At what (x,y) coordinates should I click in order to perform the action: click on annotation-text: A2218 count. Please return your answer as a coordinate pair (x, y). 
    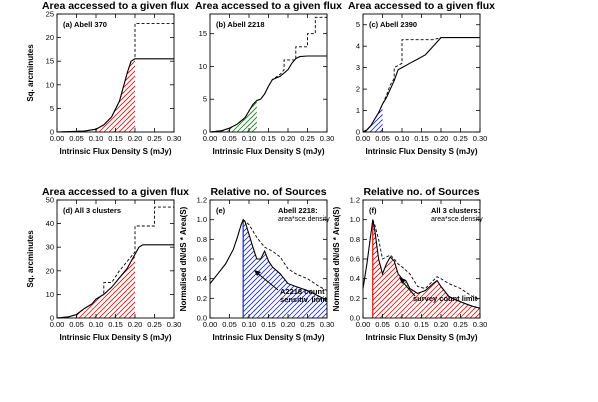
    Looking at the image, I should click on (302, 291).